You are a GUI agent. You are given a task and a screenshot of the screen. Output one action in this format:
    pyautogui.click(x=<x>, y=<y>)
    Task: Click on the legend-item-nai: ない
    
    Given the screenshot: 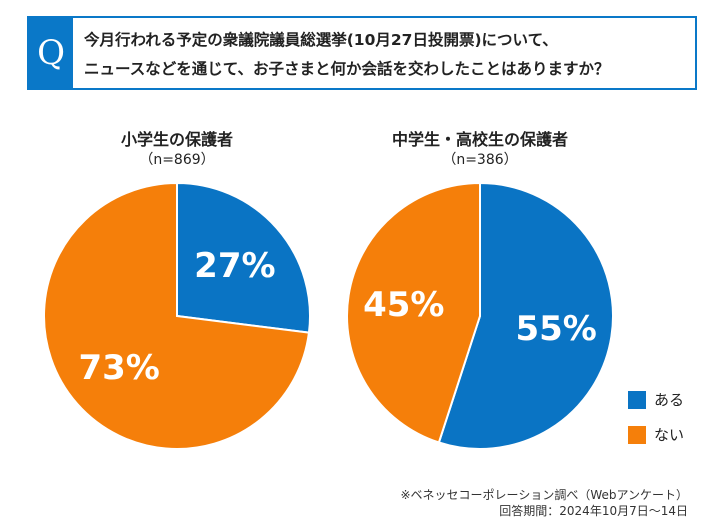 What is the action you would take?
    pyautogui.click(x=656, y=434)
    